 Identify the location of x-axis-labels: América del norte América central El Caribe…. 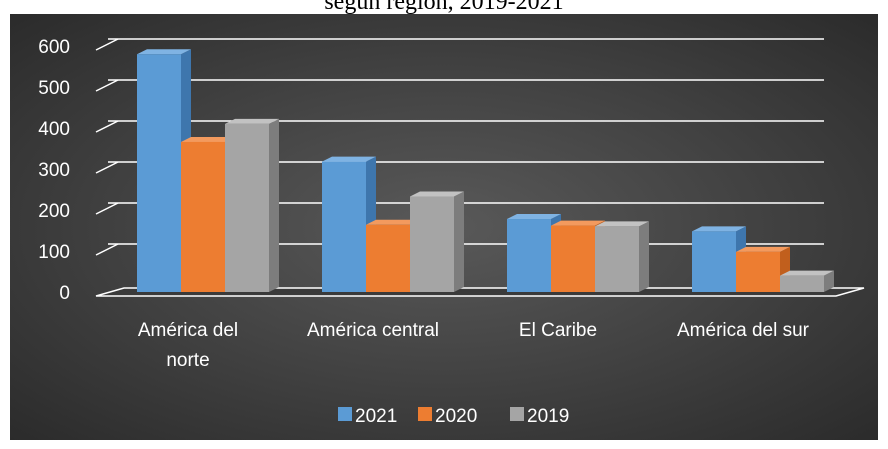
(474, 345).